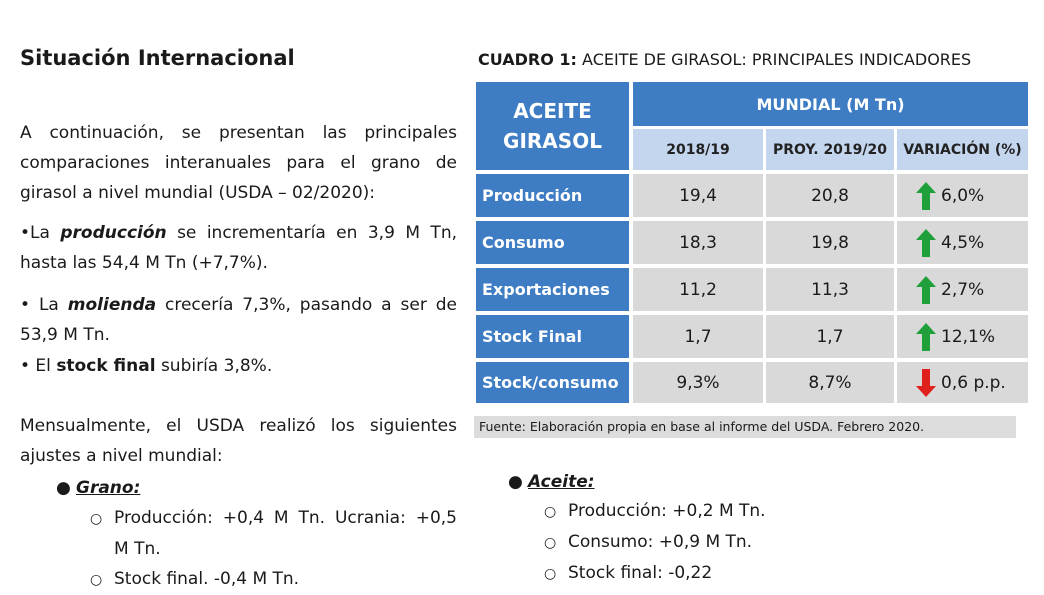  I want to click on bullet-stock-final: • El stock final subiría 3,8%., so click(238, 366).